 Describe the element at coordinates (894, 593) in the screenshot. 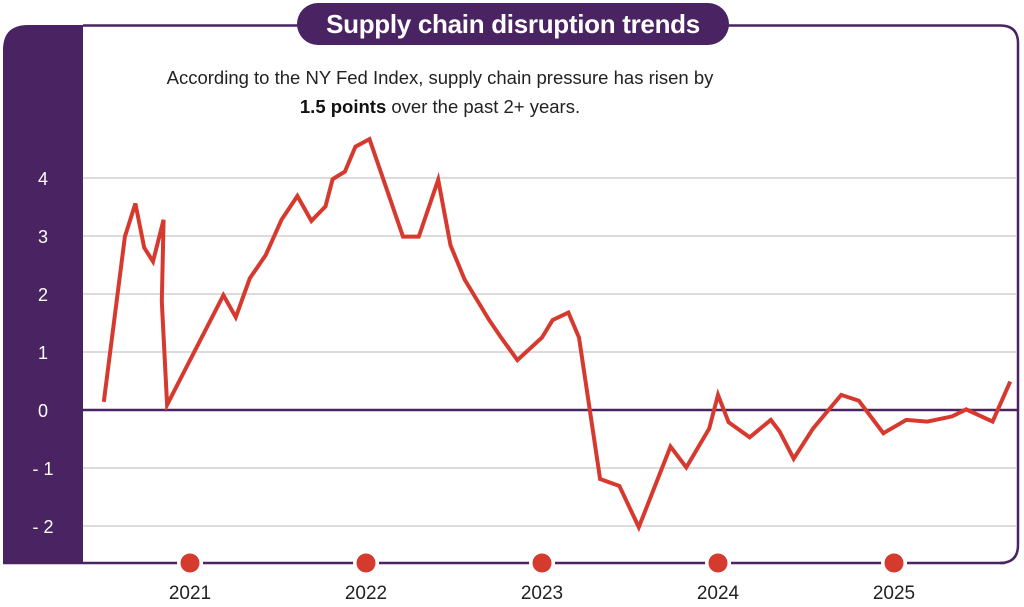

I see `x-tick-label: 2025` at that location.